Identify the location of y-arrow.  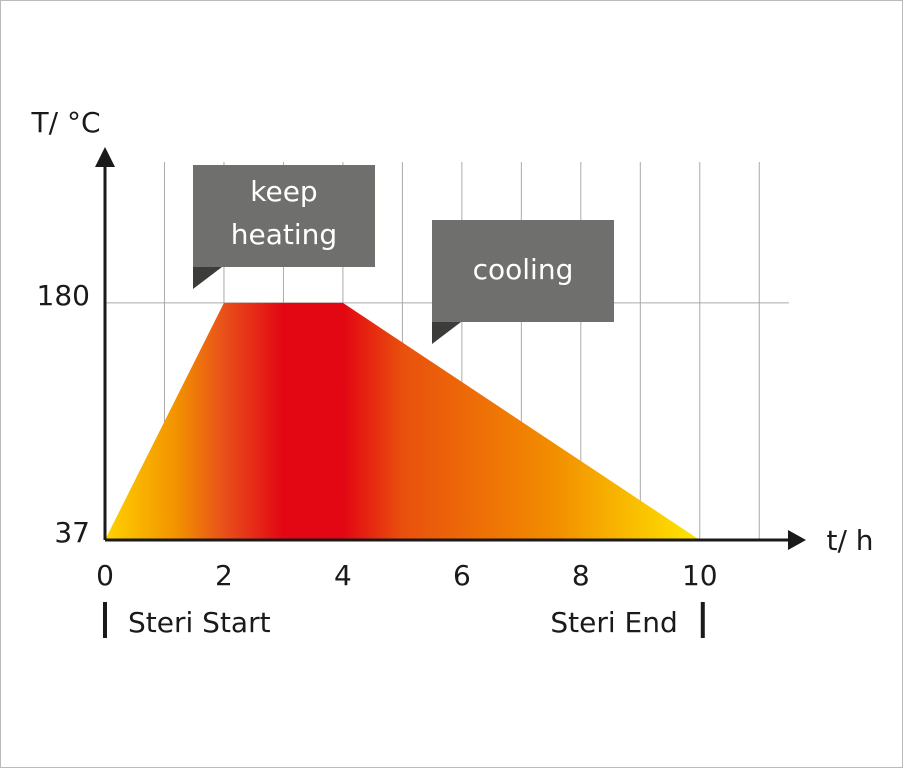
(105, 157).